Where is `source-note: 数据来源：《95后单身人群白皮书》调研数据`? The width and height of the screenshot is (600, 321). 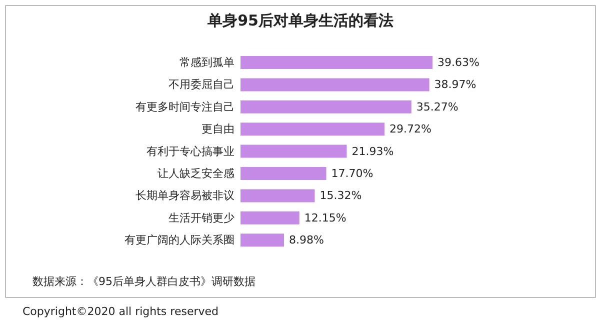 source-note: 数据来源：《95后单身人群白皮书》调研数据 is located at coordinates (144, 281).